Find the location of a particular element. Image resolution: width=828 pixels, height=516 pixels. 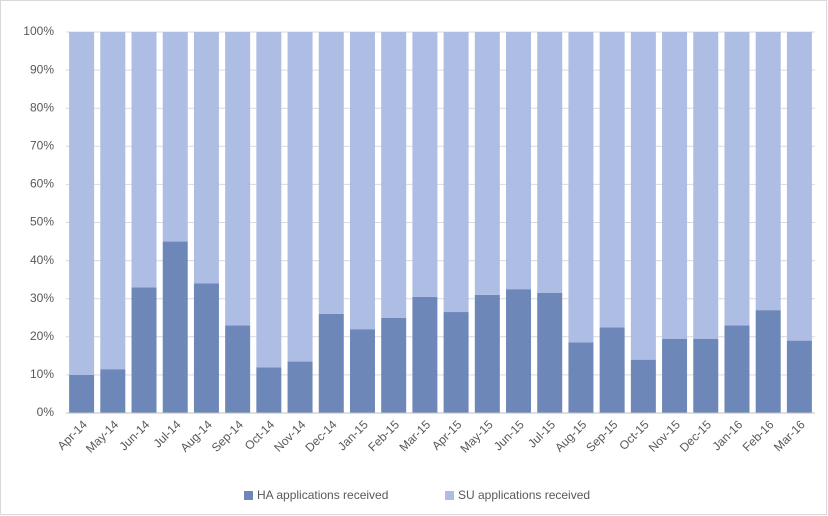

y-tick-label: 10% is located at coordinates (42, 374).